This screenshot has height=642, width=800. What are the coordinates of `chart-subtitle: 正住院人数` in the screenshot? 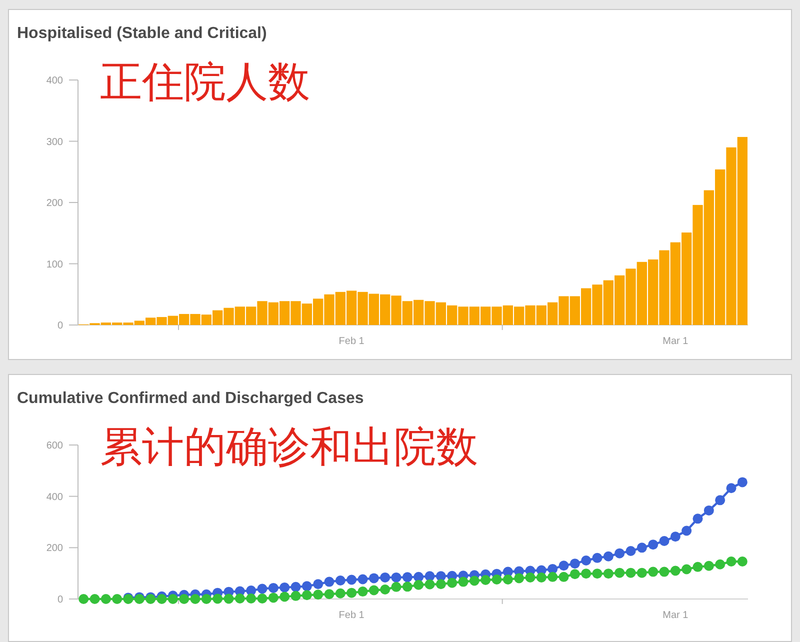 It's located at (205, 81).